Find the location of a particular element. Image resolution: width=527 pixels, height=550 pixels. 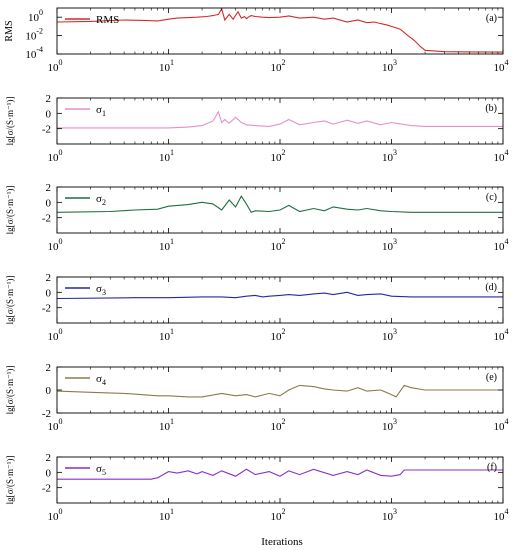

legend-label: σ2 is located at coordinates (101, 200).